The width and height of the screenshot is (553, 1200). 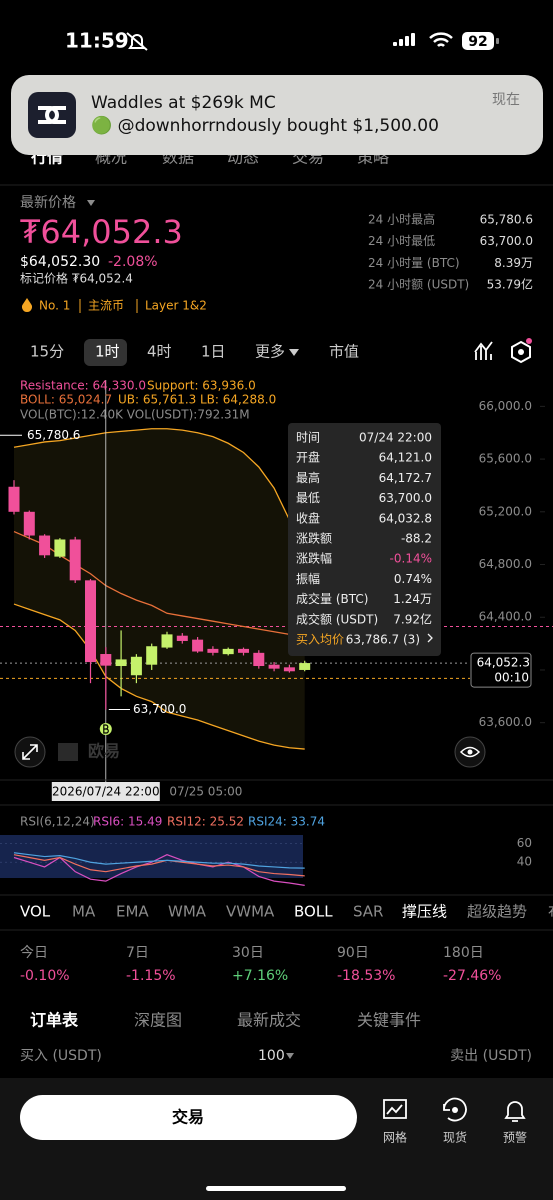 What do you see at coordinates (30, 752) in the screenshot?
I see `expand-icon` at bounding box center [30, 752].